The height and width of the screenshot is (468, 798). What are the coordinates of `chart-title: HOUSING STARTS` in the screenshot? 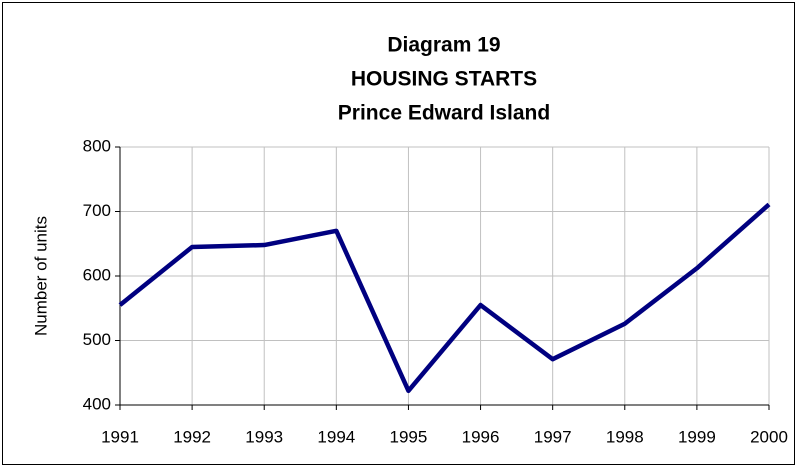 It's located at (444, 79).